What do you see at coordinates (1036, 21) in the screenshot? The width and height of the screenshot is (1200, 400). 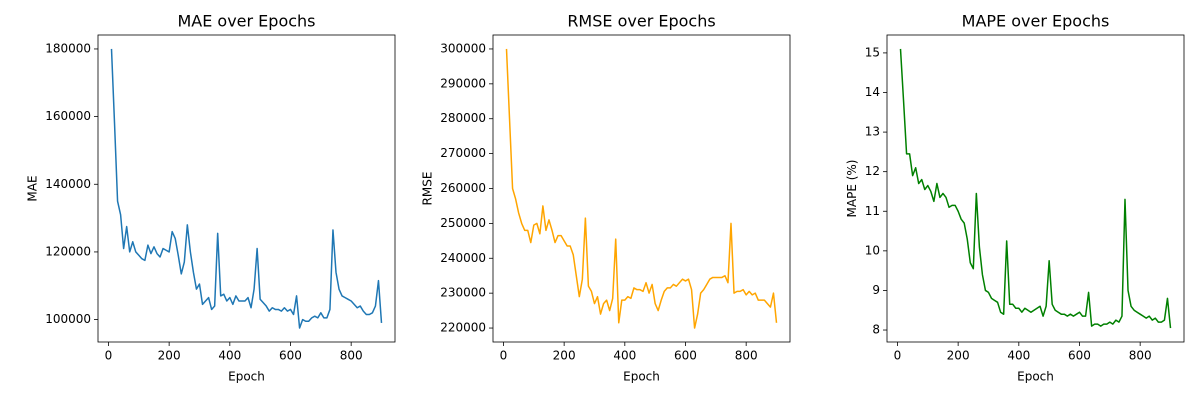 I see `chart-title: MAPE over Epochs` at bounding box center [1036, 21].